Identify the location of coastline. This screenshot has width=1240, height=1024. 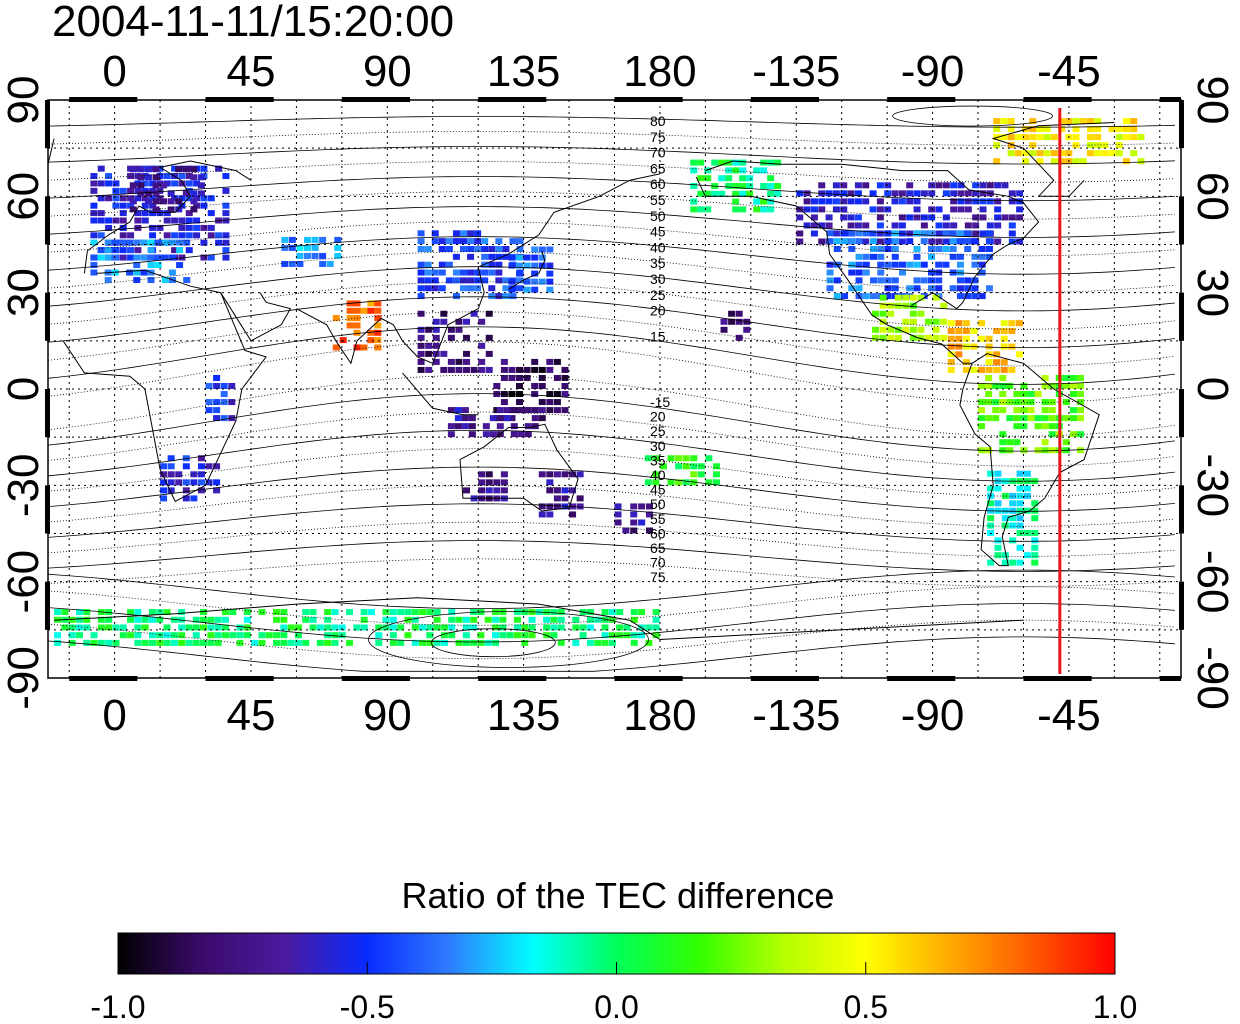
(1029, 460).